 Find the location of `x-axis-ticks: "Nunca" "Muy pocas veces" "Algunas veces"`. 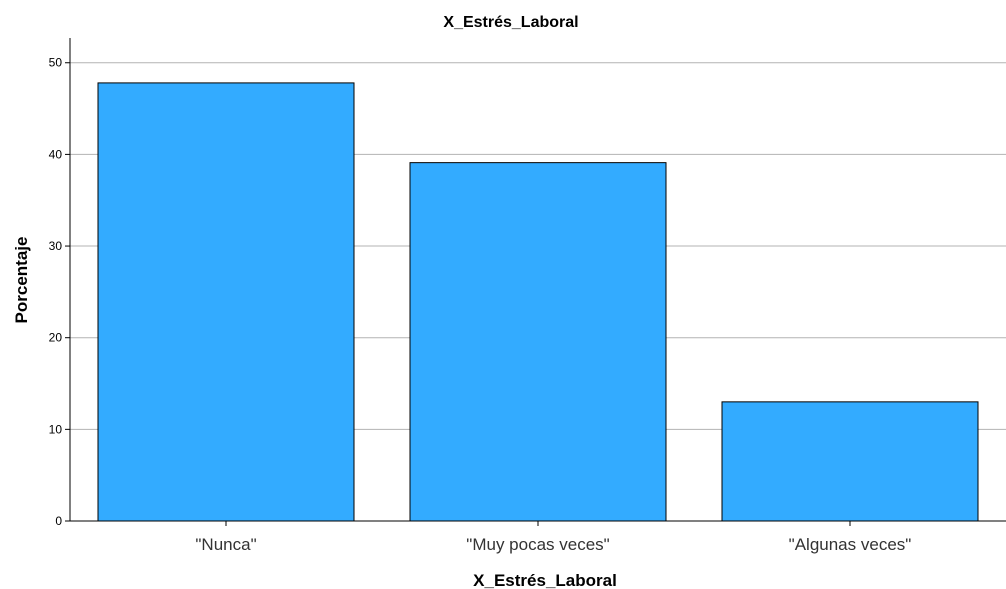

x-axis-ticks: "Nunca" "Muy pocas veces" "Algunas veces" is located at coordinates (553, 537).